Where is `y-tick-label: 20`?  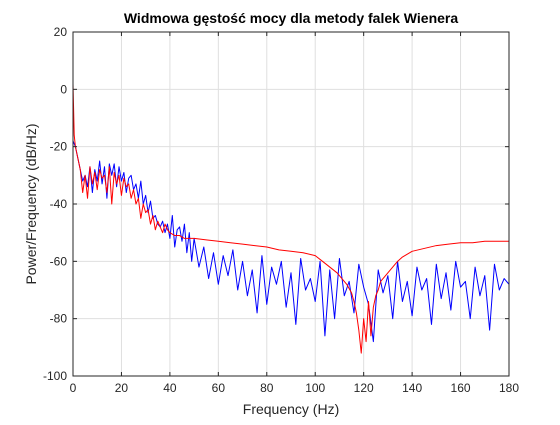 y-tick-label: 20 is located at coordinates (61, 32).